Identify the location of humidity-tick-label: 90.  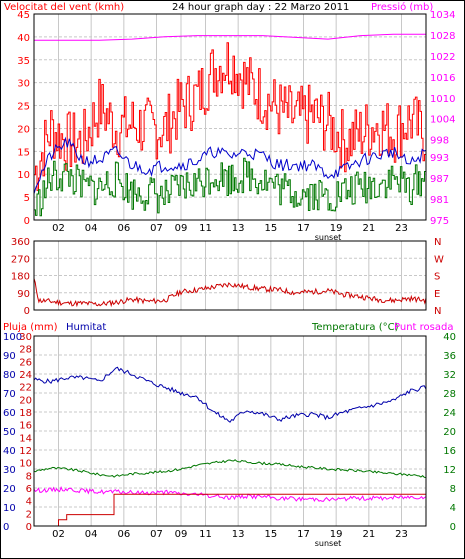
(9, 356).